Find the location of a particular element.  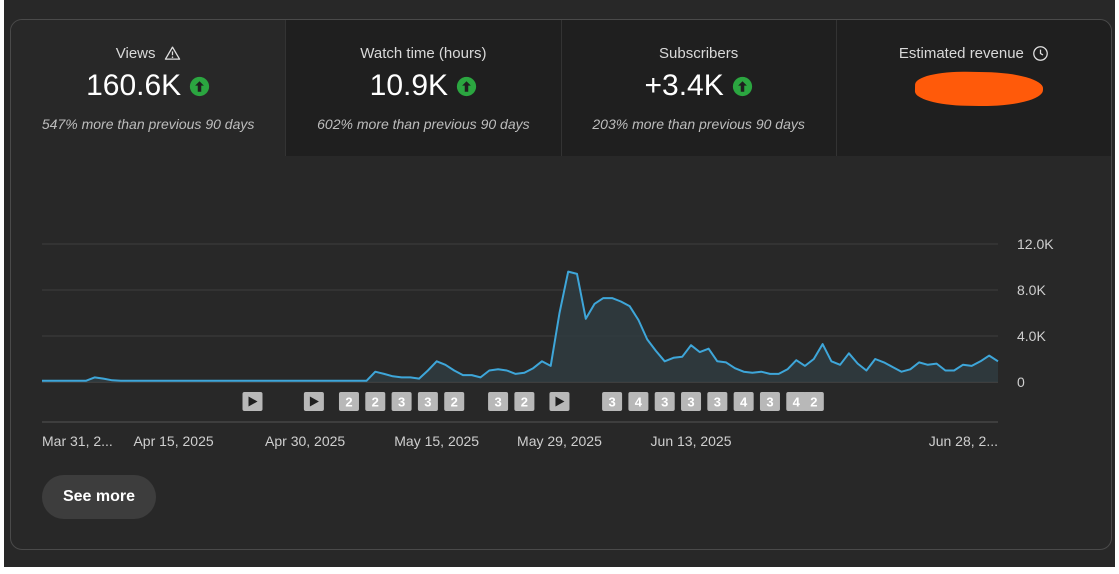

clock-icon is located at coordinates (1040, 53).